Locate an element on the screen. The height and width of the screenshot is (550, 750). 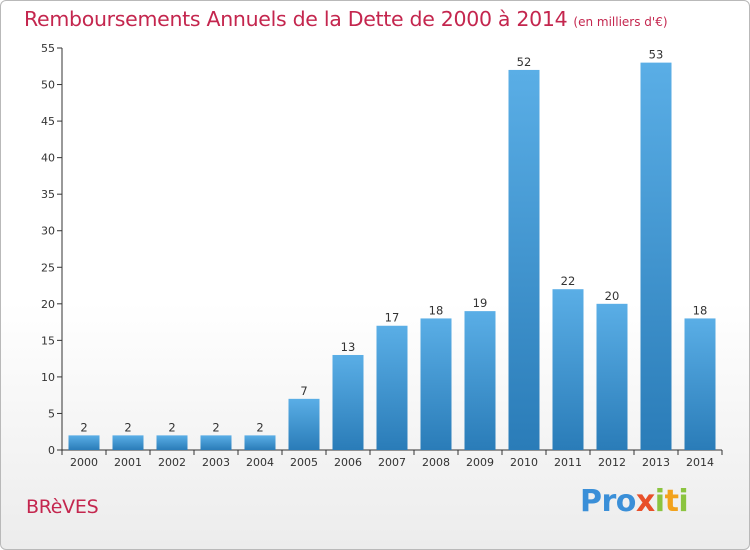
proxiti-logo: Proxiti is located at coordinates (634, 501).